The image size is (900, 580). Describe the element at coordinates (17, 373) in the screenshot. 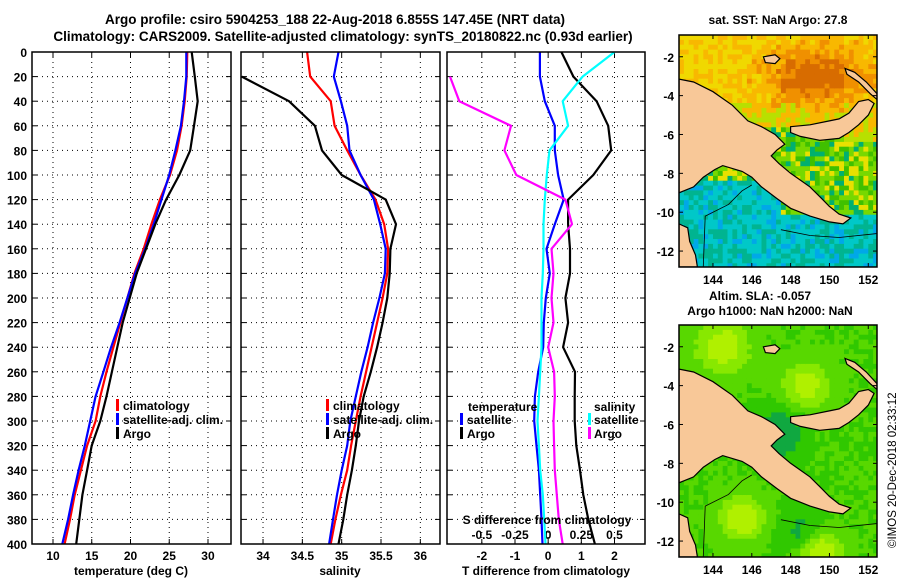

I see `y-tick-label: 260` at that location.